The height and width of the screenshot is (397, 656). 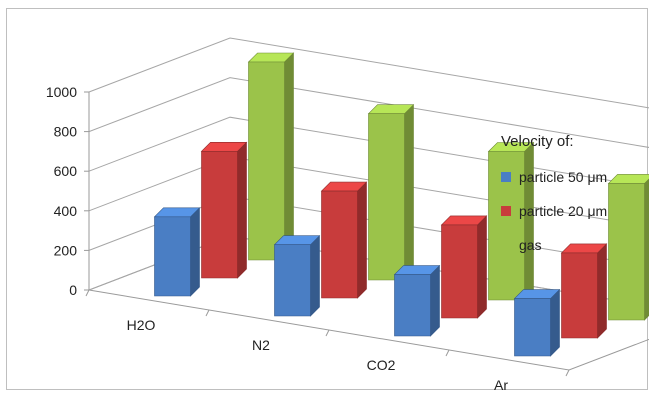 I want to click on legend-item-gas: gas, so click(x=576, y=245).